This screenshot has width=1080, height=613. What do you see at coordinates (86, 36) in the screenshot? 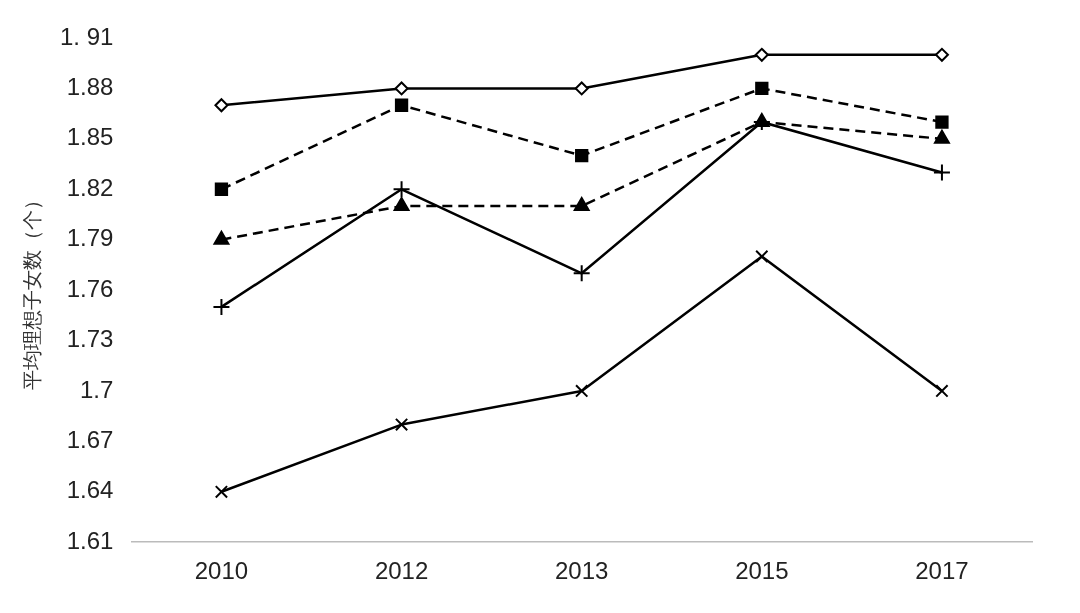
I see `y-tick-label: 1. 91` at bounding box center [86, 36].